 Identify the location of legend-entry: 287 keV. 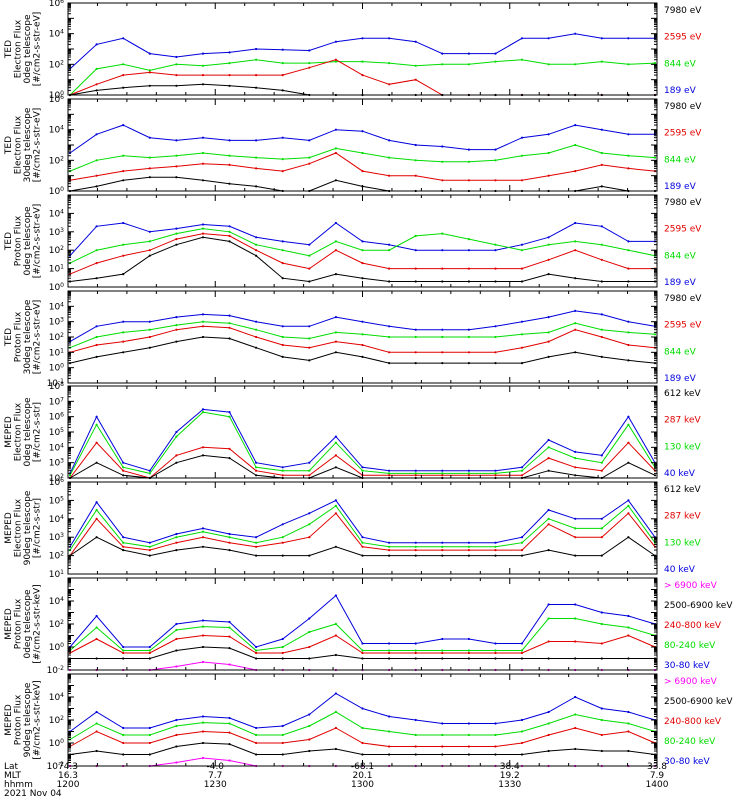
(682, 421).